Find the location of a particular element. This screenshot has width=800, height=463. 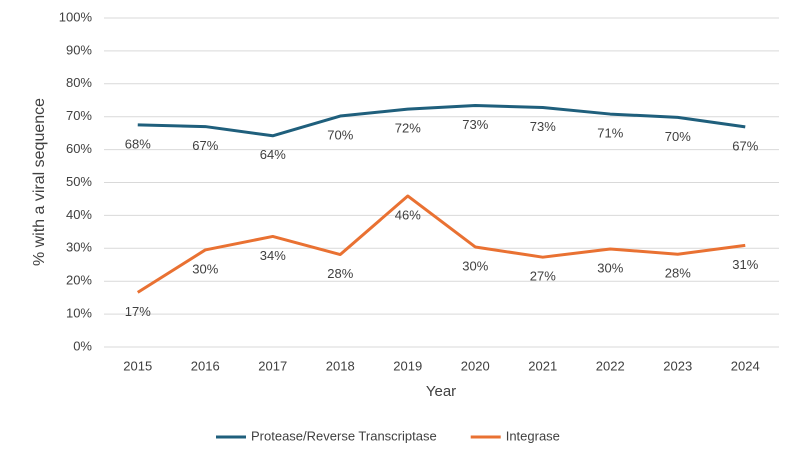

y-tick-label: 40% is located at coordinates (79, 214).